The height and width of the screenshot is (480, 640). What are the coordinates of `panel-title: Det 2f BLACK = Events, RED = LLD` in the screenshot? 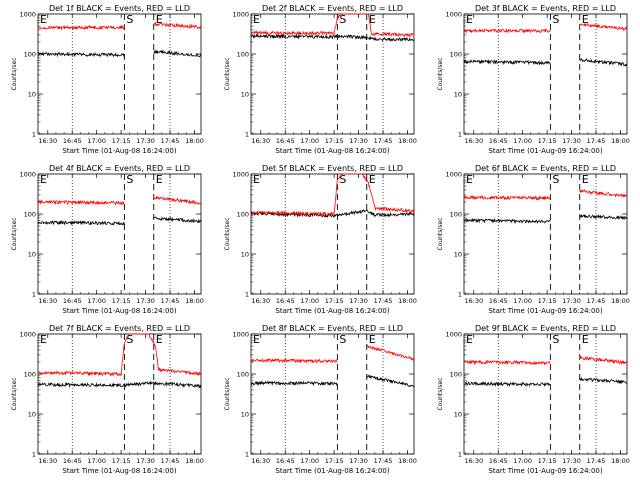 It's located at (332, 8).